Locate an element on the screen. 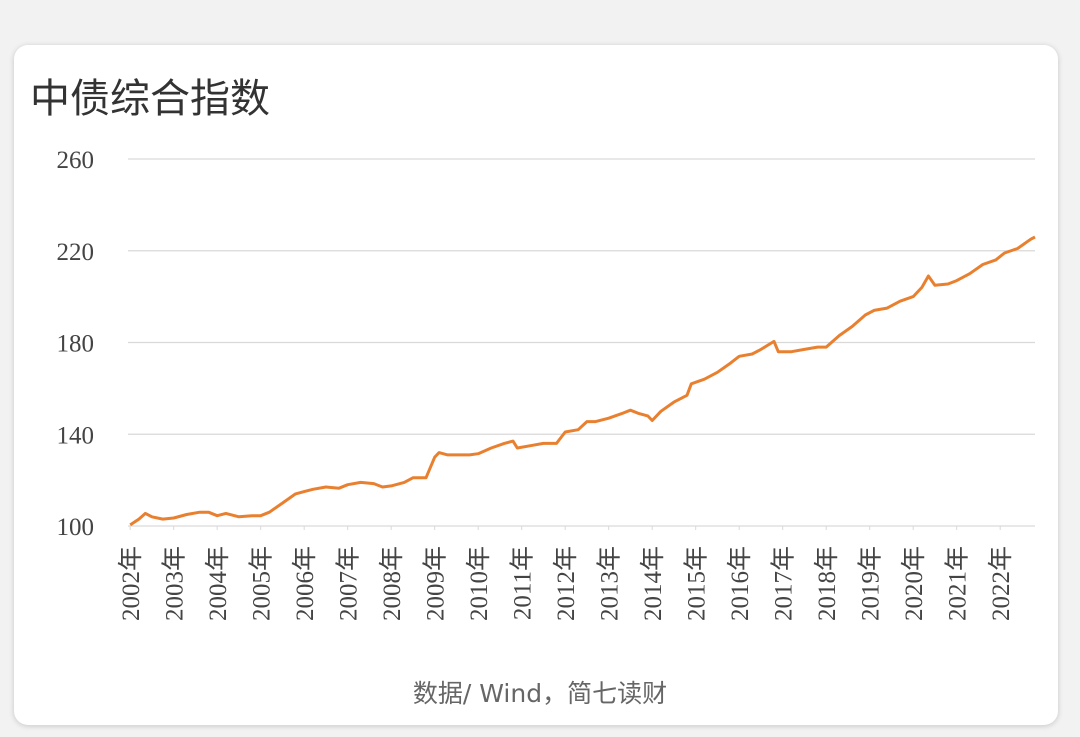 The width and height of the screenshot is (1080, 737). x-tick-label: 2018年 is located at coordinates (827, 583).